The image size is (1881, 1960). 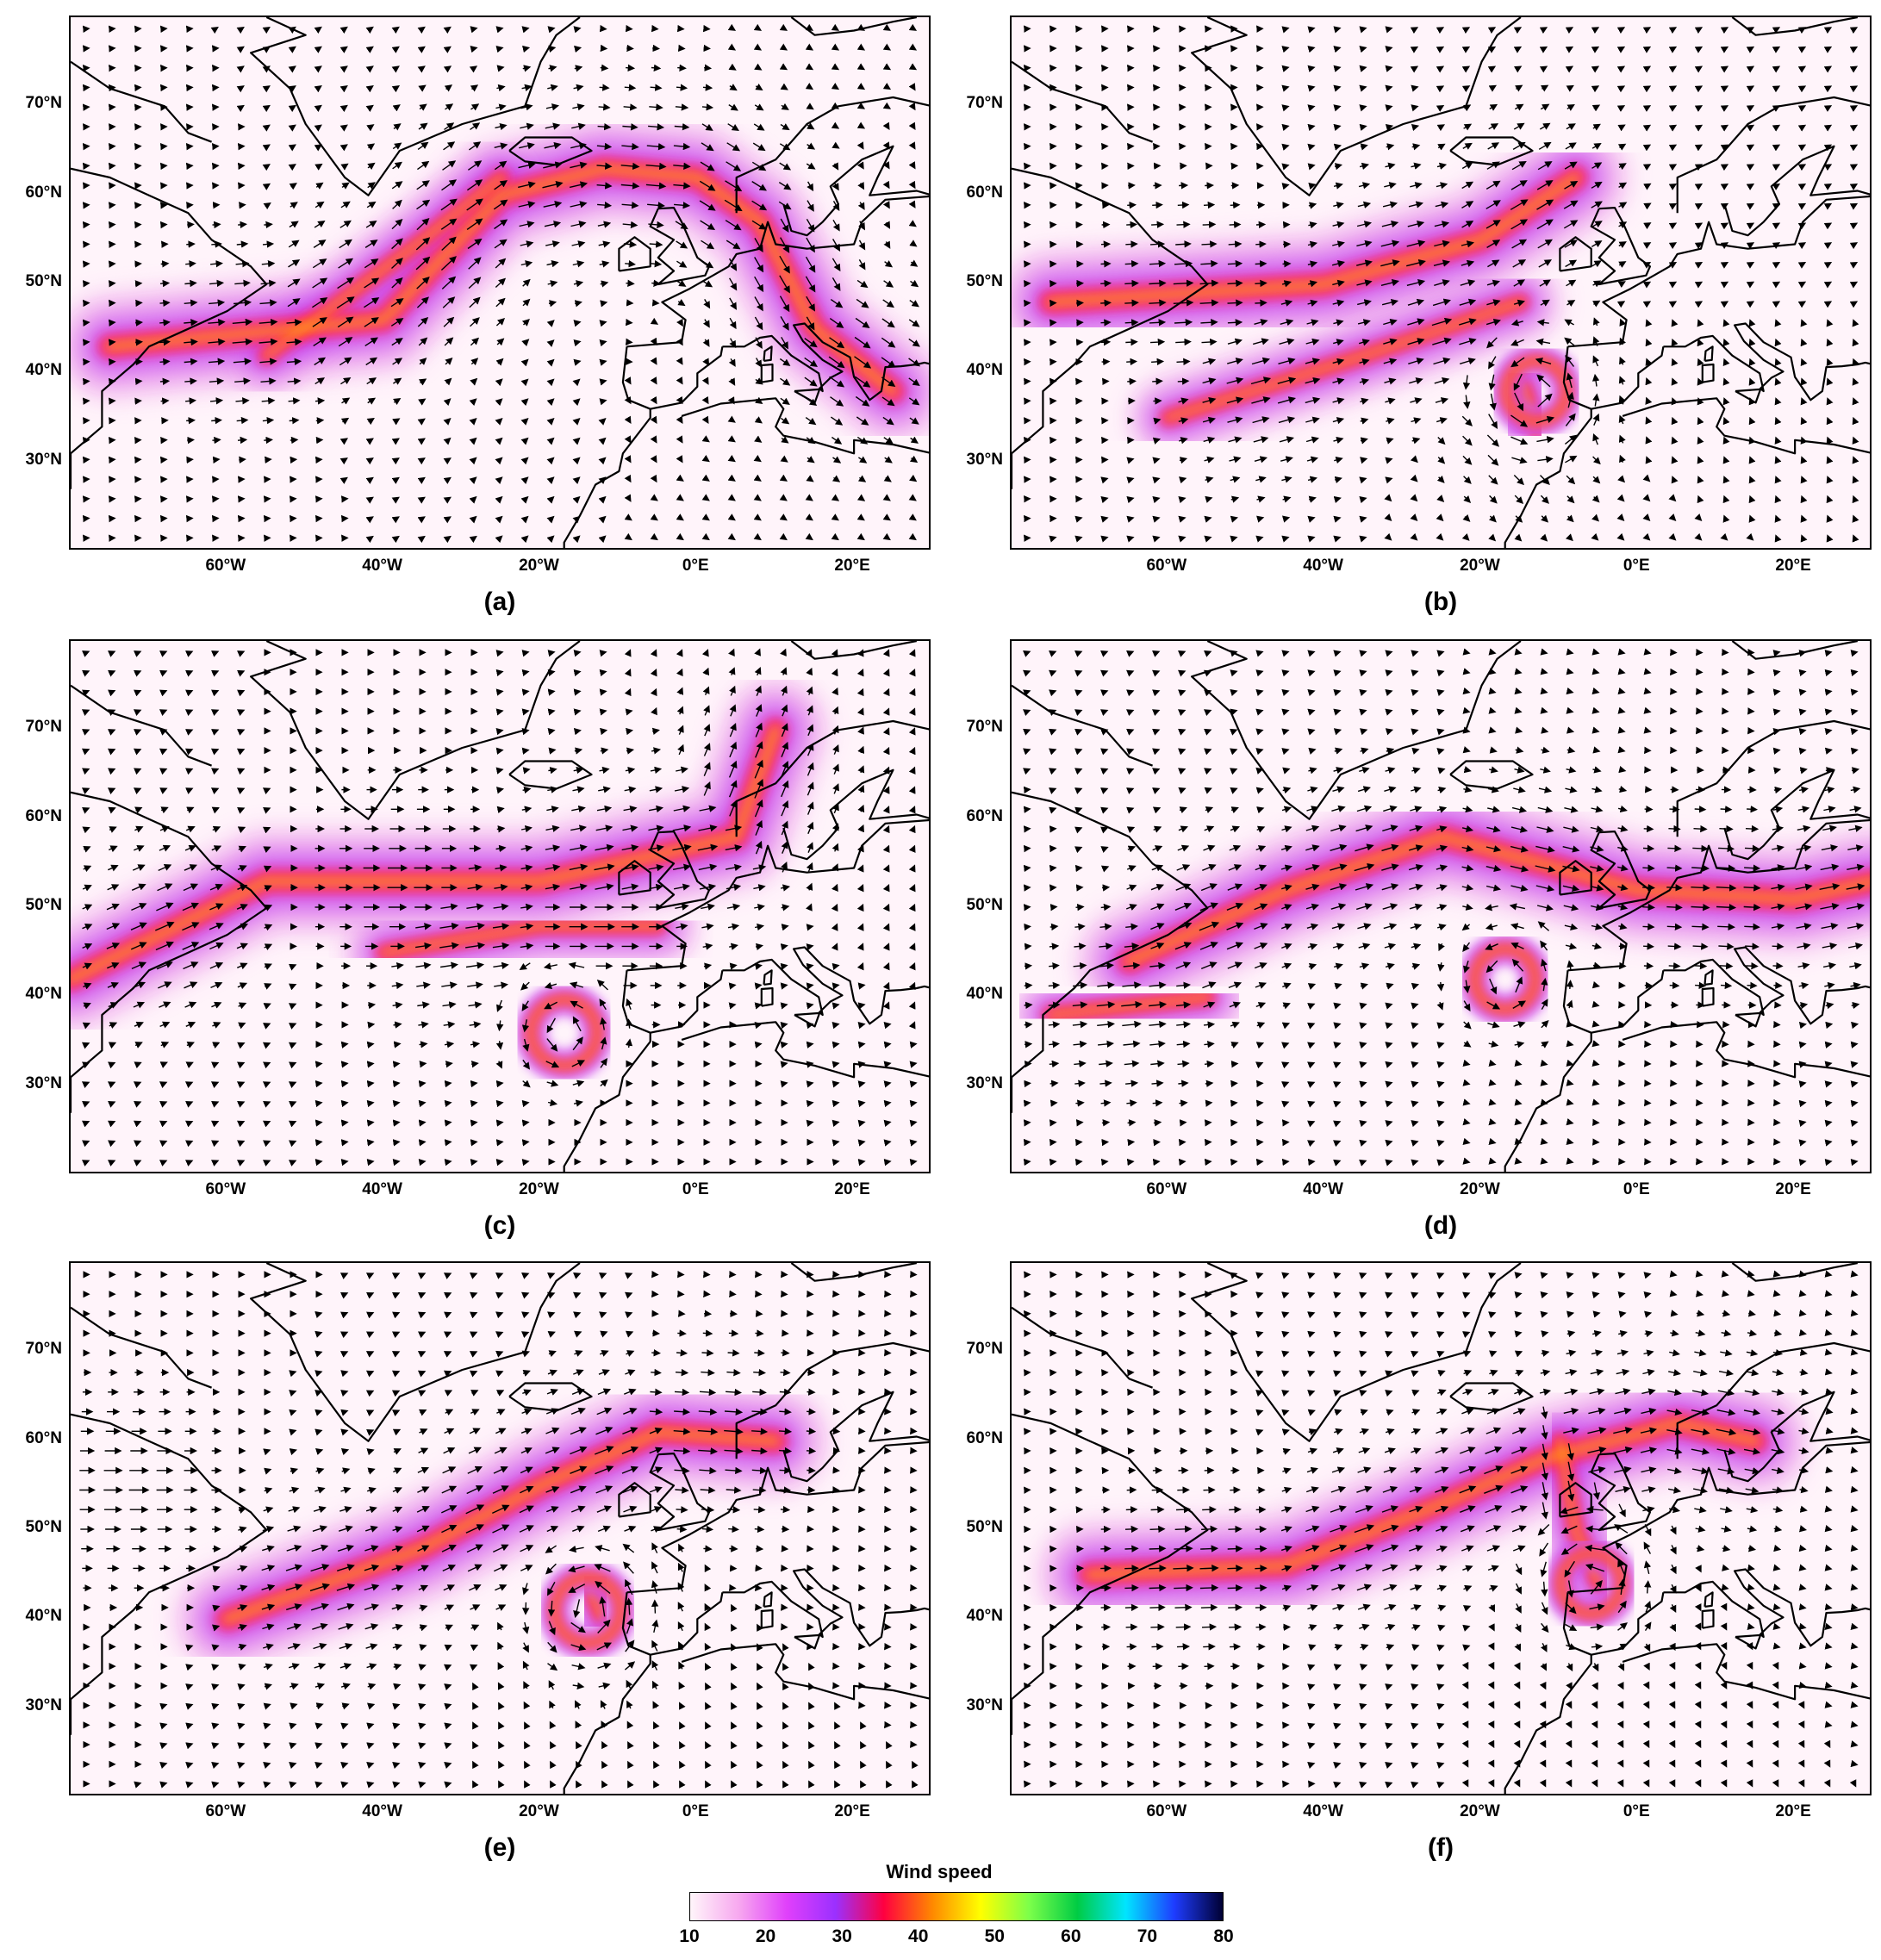 What do you see at coordinates (695, 1811) in the screenshot?
I see `longitude-label: 0°E` at bounding box center [695, 1811].